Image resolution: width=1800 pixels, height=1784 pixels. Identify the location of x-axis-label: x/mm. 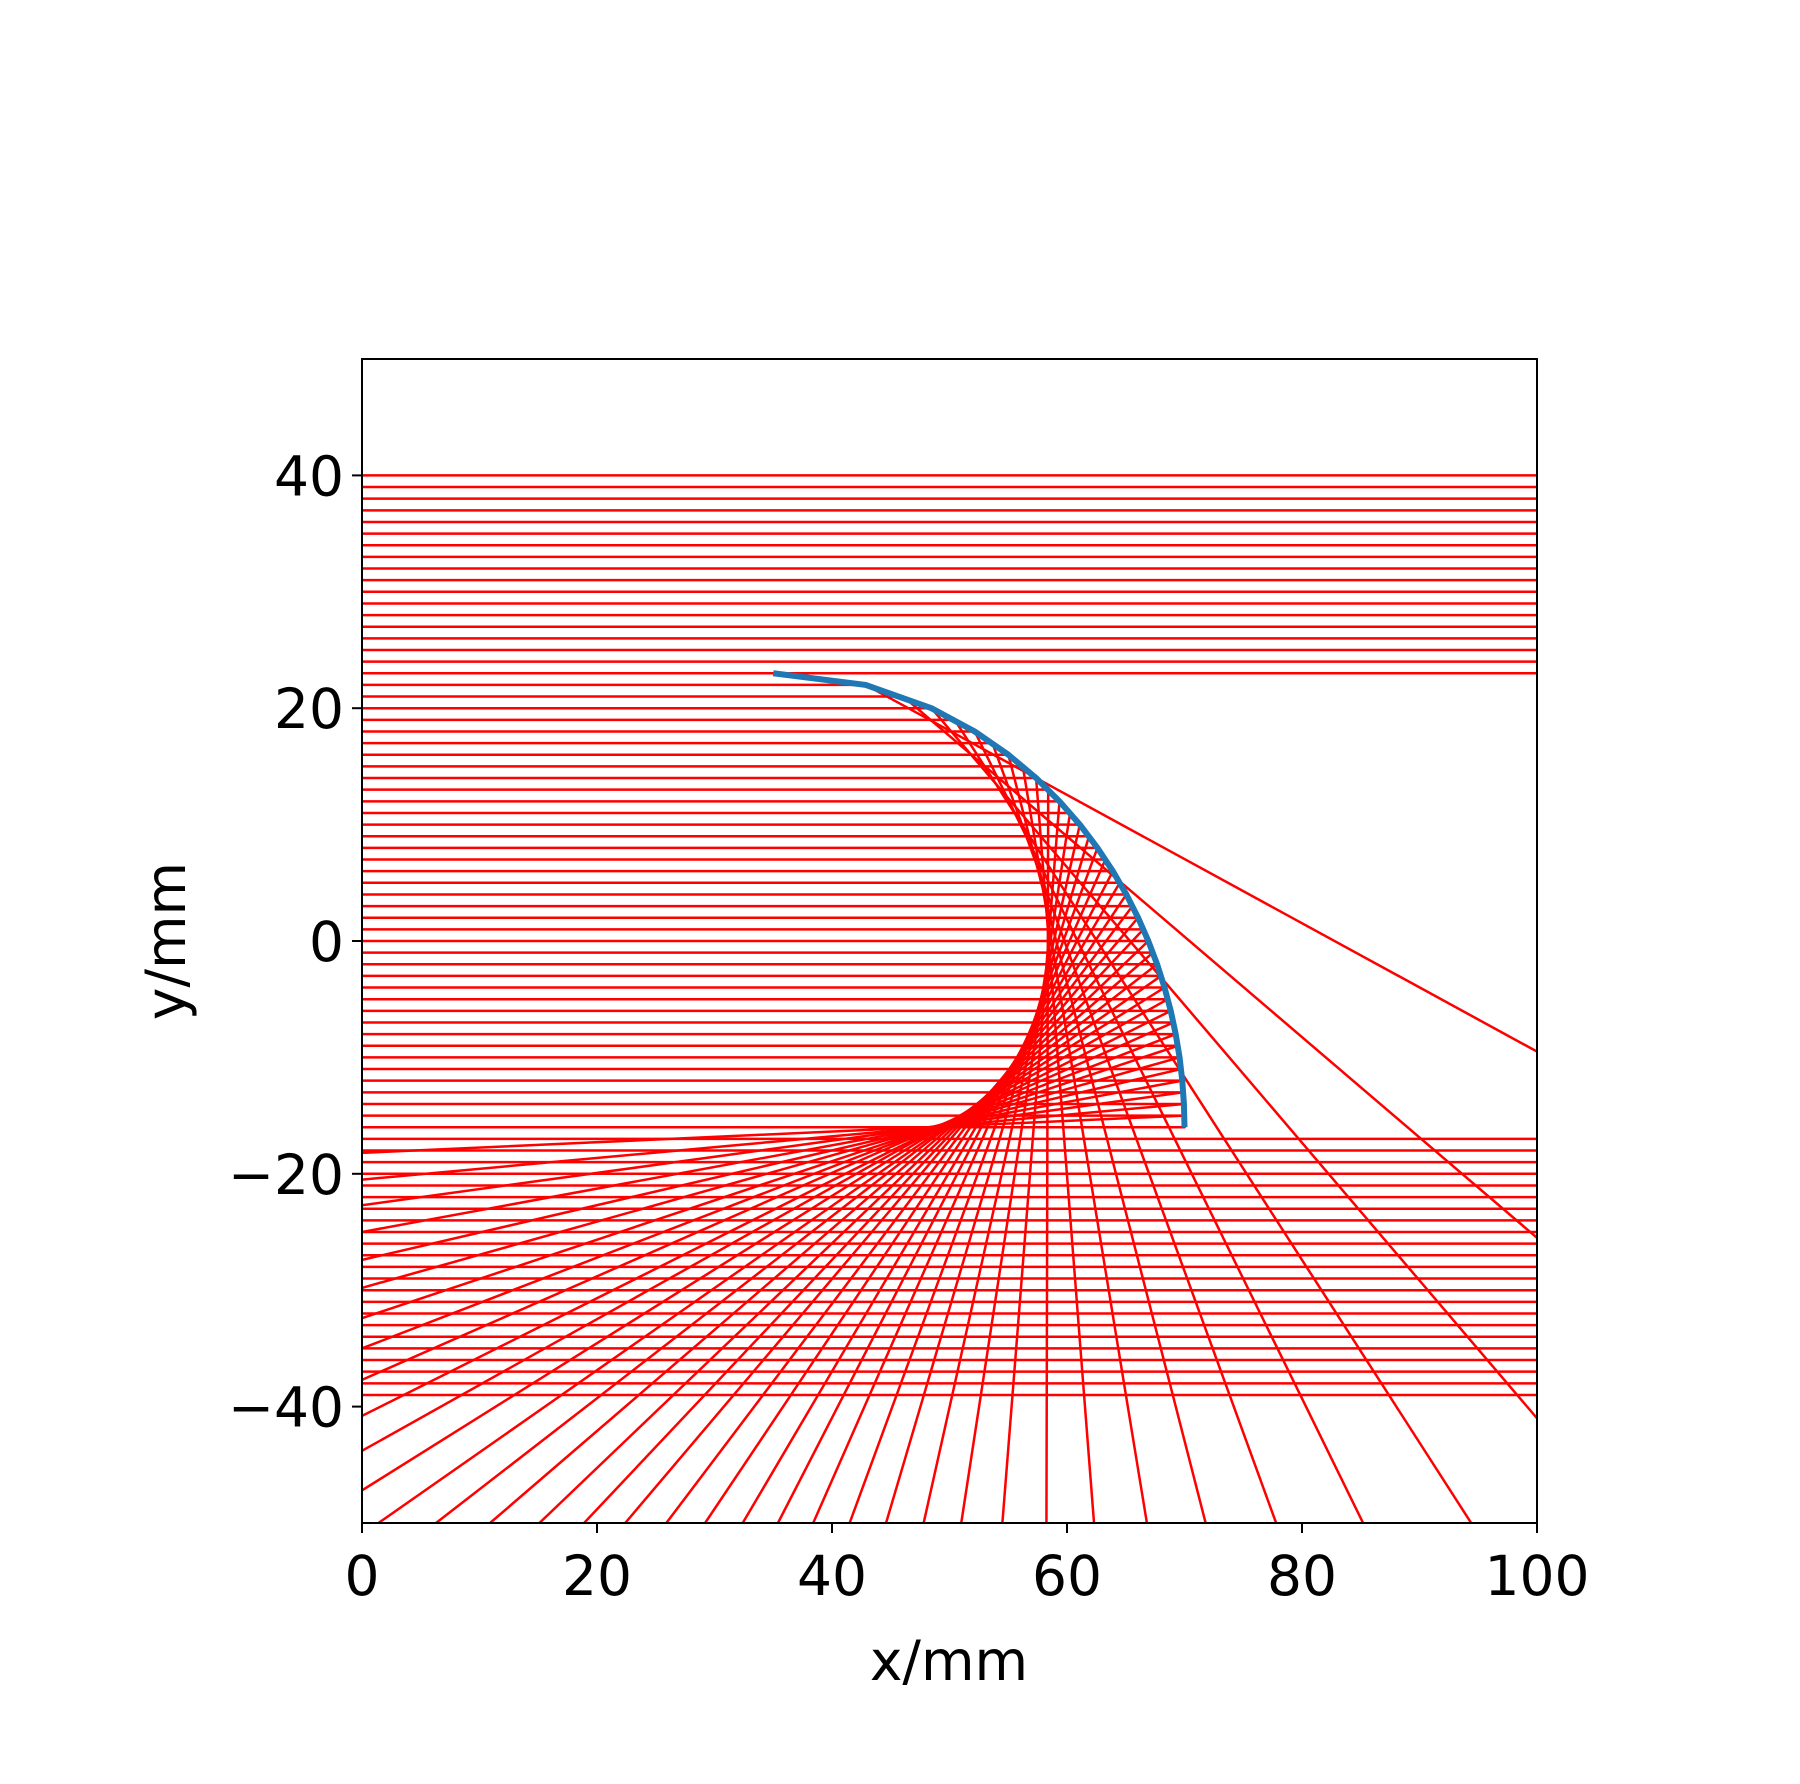
(949, 1661).